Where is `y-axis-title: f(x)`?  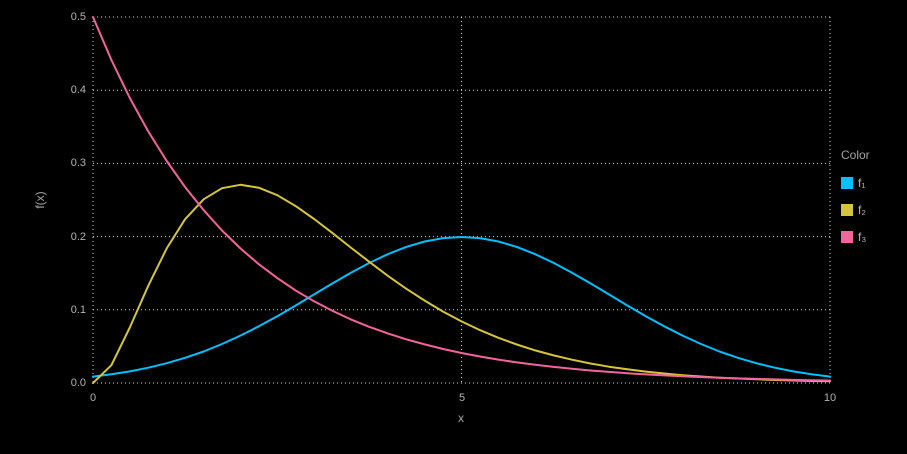
y-axis-title: f(x) is located at coordinates (40, 200).